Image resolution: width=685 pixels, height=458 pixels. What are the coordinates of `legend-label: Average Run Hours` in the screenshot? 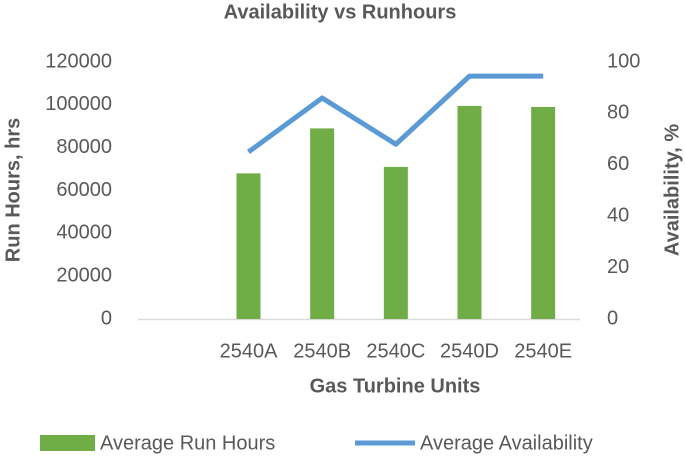 It's located at (187, 443).